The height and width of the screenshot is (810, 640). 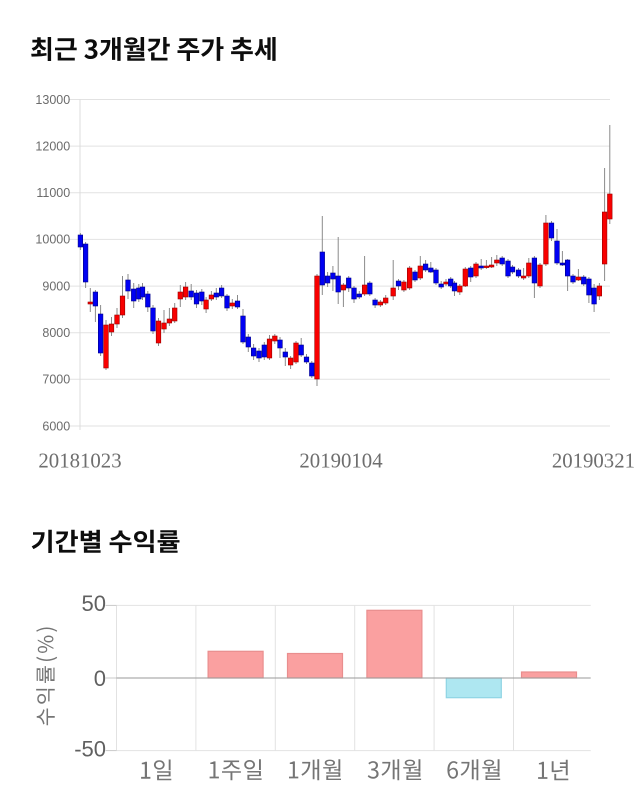 What do you see at coordinates (79, 460) in the screenshot?
I see `svg-text: 20181023` at bounding box center [79, 460].